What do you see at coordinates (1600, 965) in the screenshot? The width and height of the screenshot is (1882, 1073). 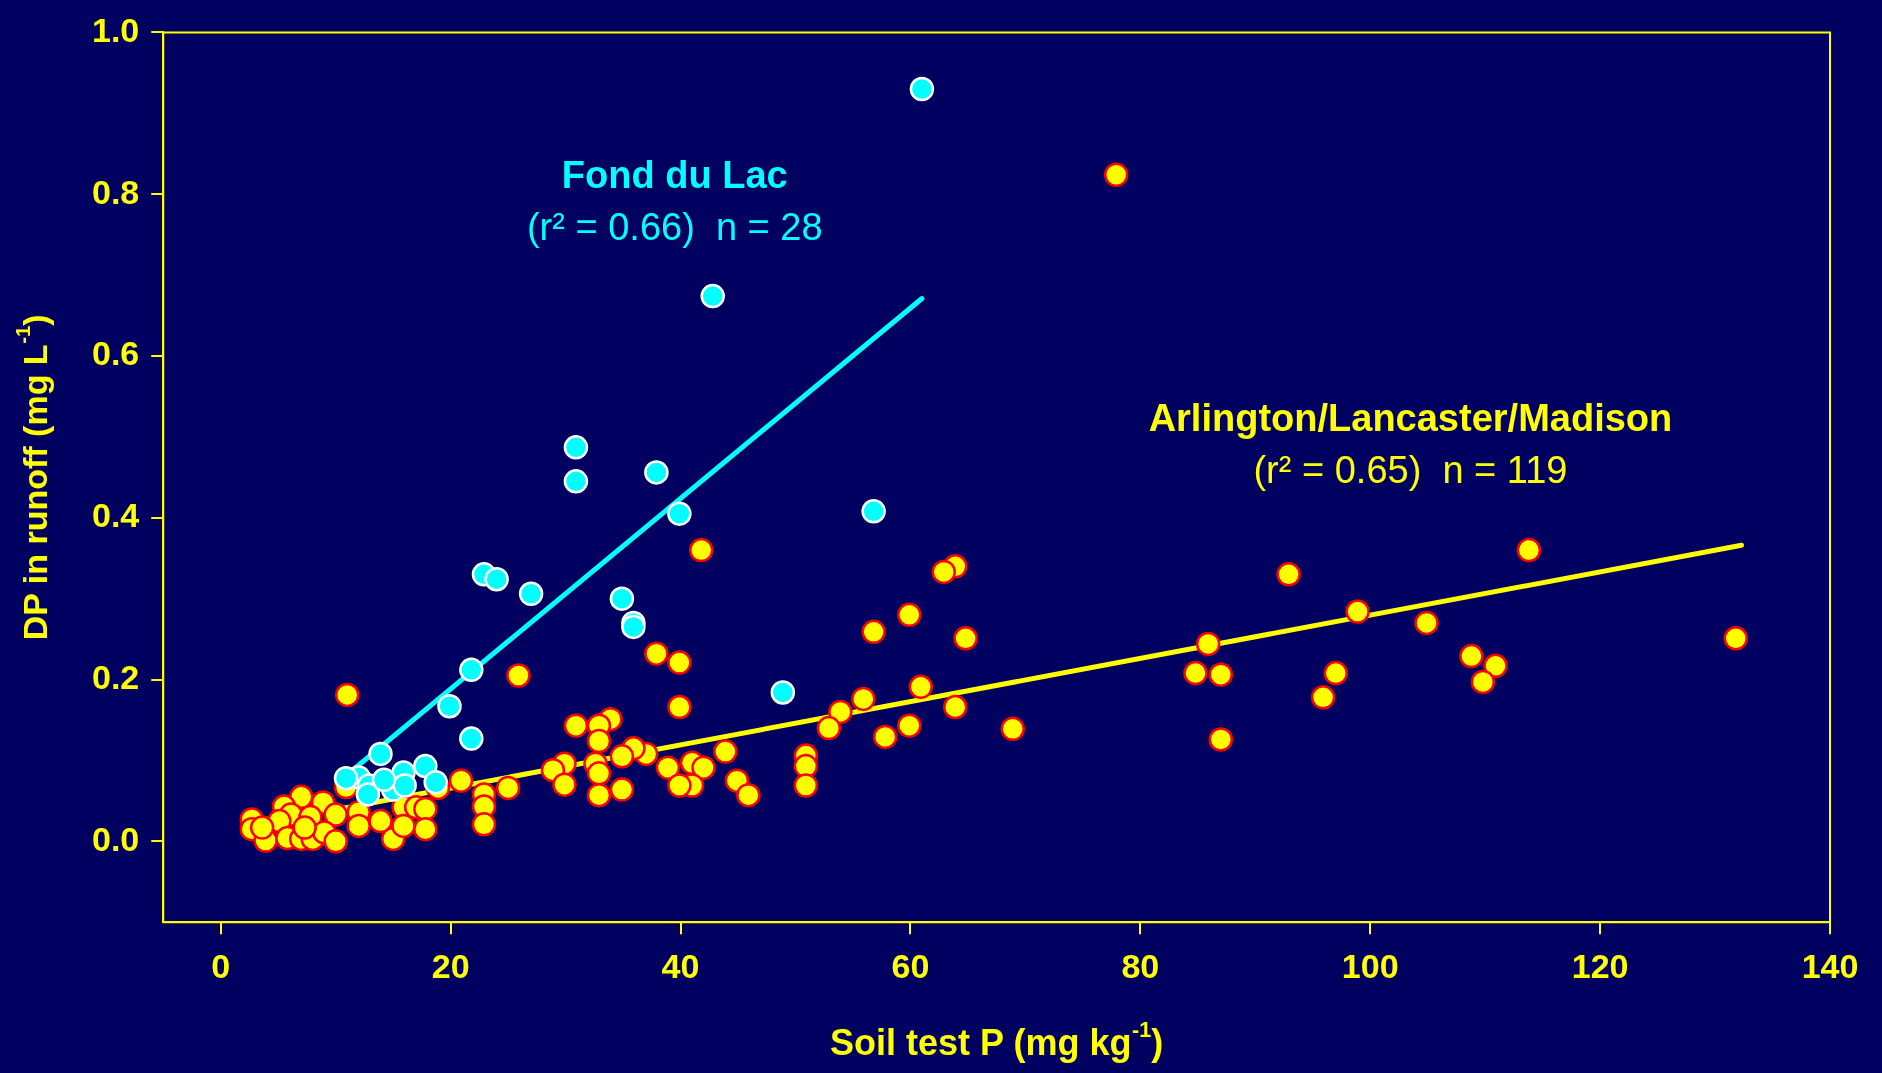 I see `x-tick-label: 120` at bounding box center [1600, 965].